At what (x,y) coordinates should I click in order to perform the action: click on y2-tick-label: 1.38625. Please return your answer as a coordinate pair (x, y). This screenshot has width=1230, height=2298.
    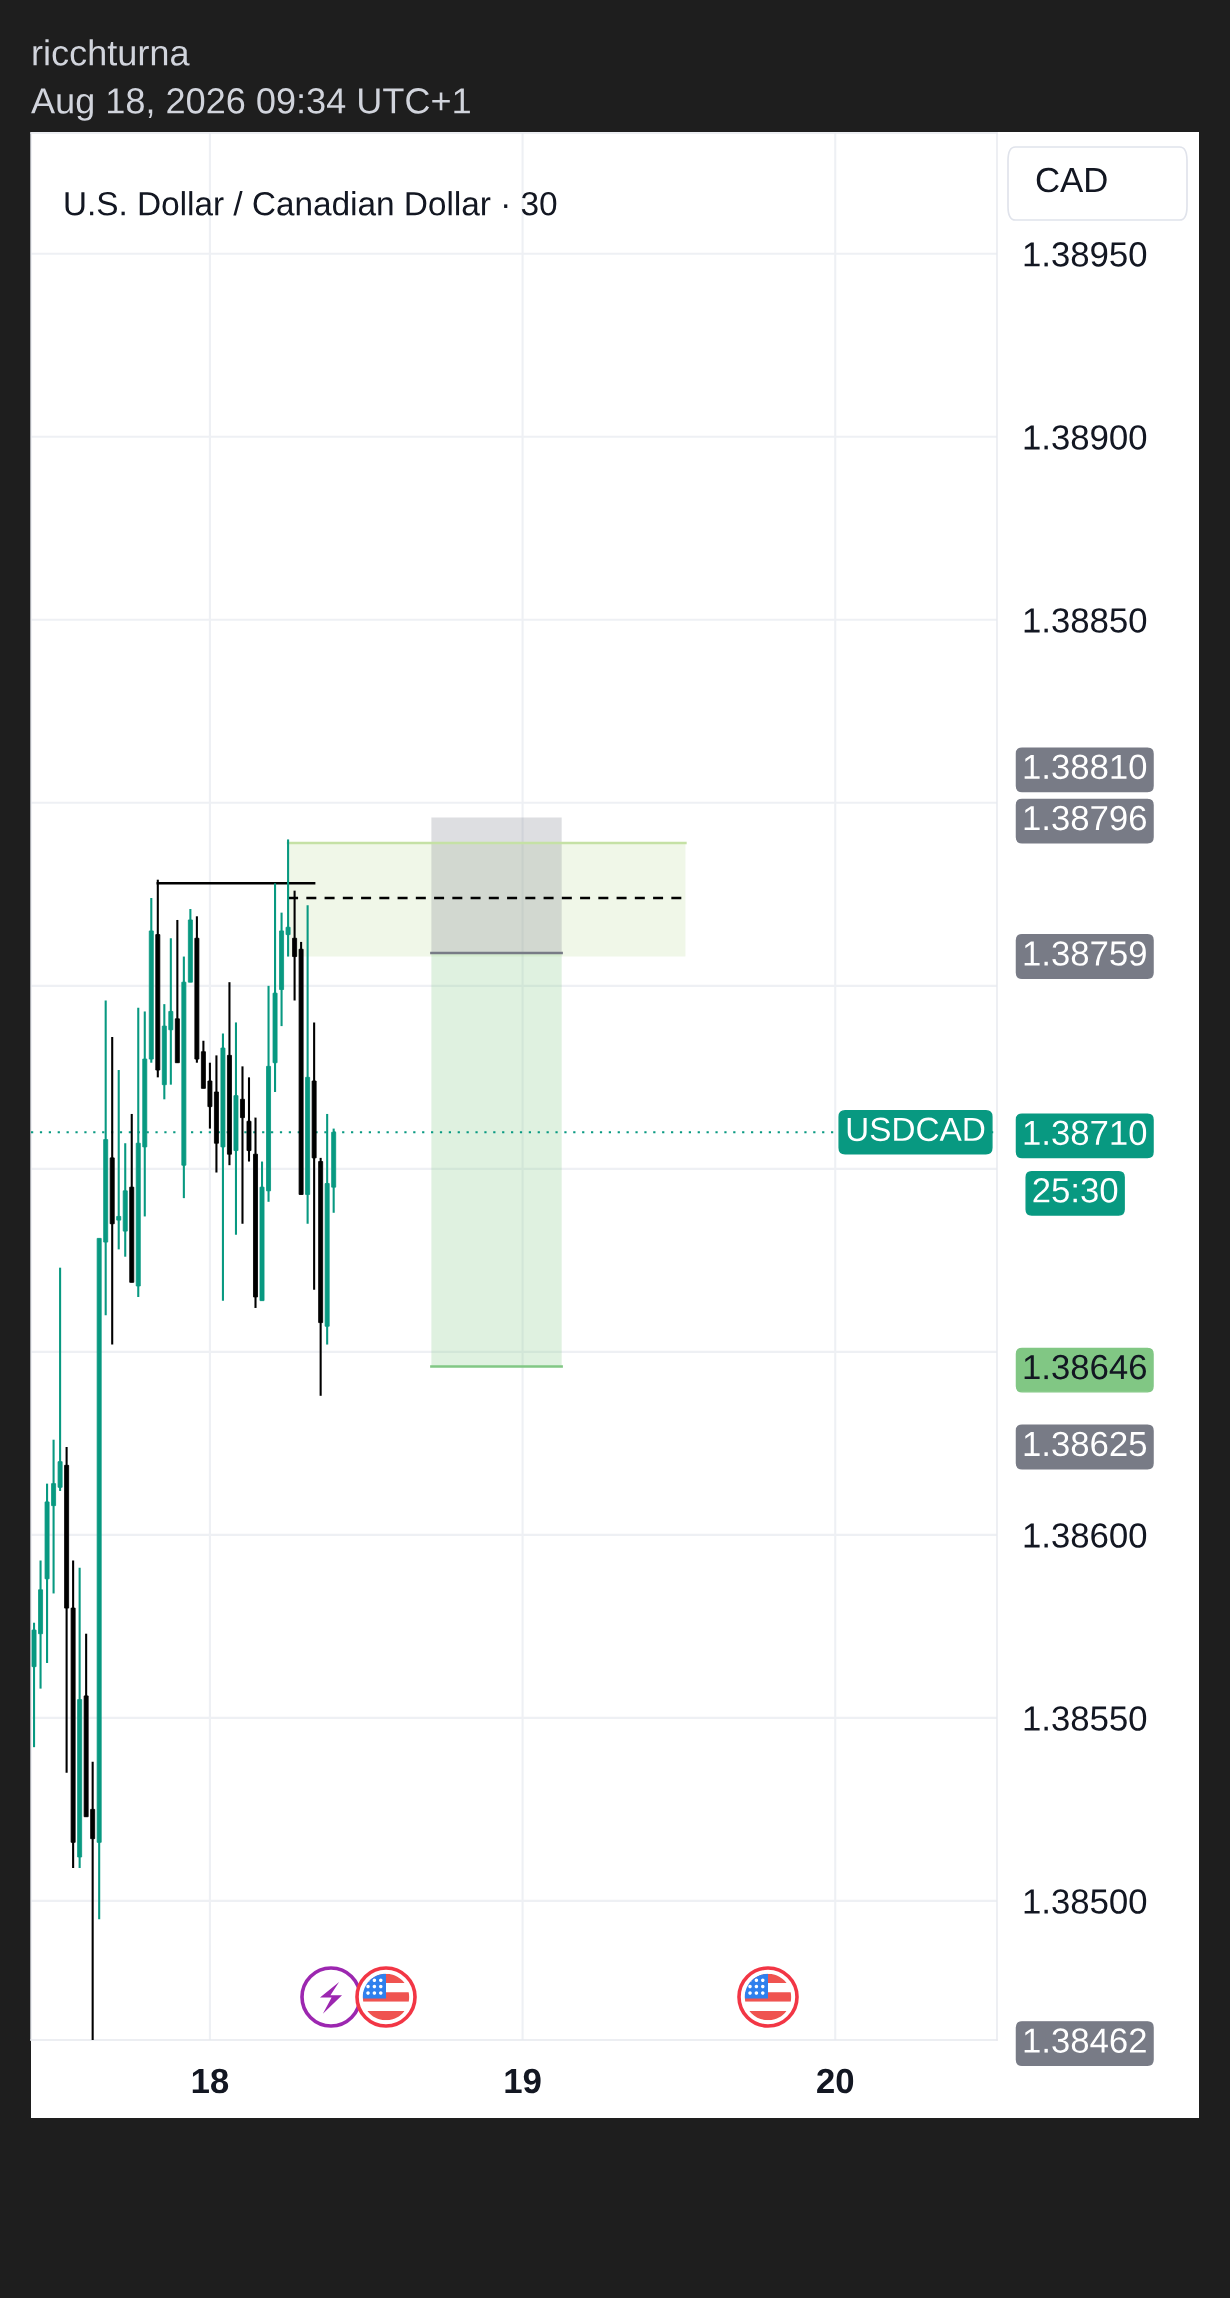
    Looking at the image, I should click on (1085, 1444).